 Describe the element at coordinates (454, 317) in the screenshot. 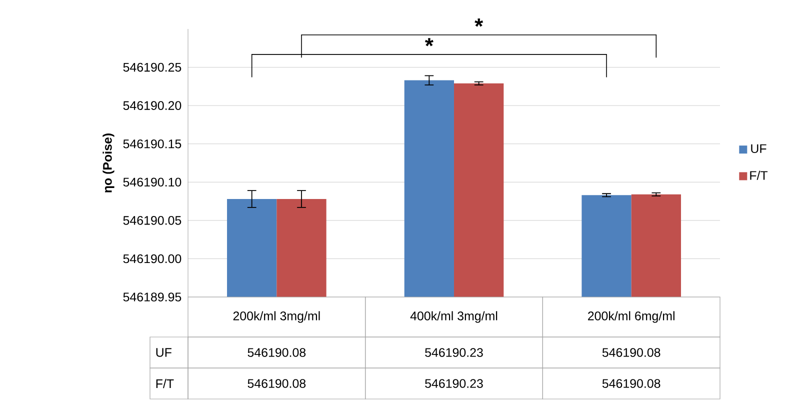

I see `x-tick-label: 400k/ml 3mg/ml` at that location.